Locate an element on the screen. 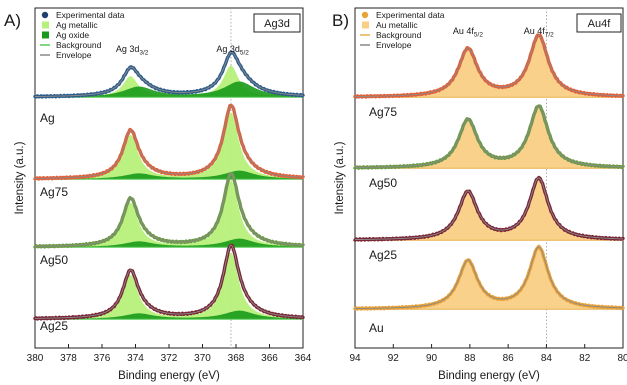 The height and width of the screenshot is (385, 627). legend-entry: Au metallic is located at coordinates (390, 25).